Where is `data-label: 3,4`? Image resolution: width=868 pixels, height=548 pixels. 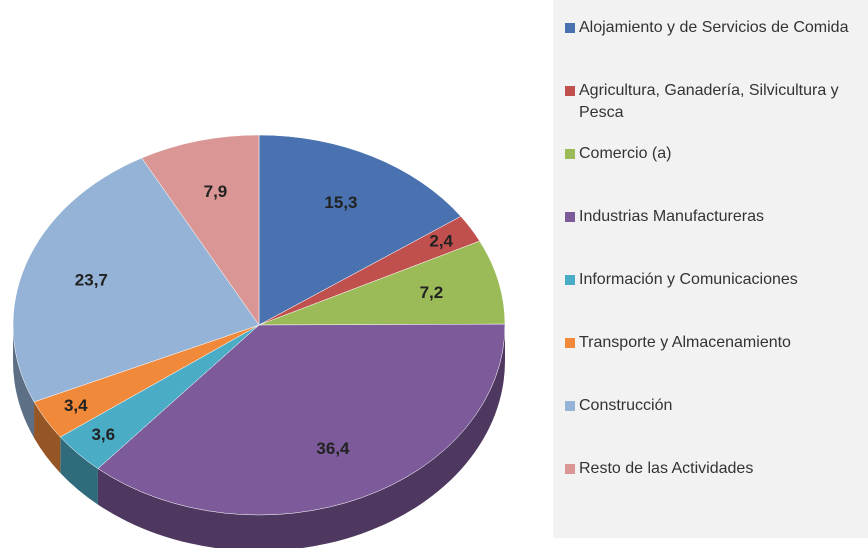 data-label: 3,4 is located at coordinates (76, 405).